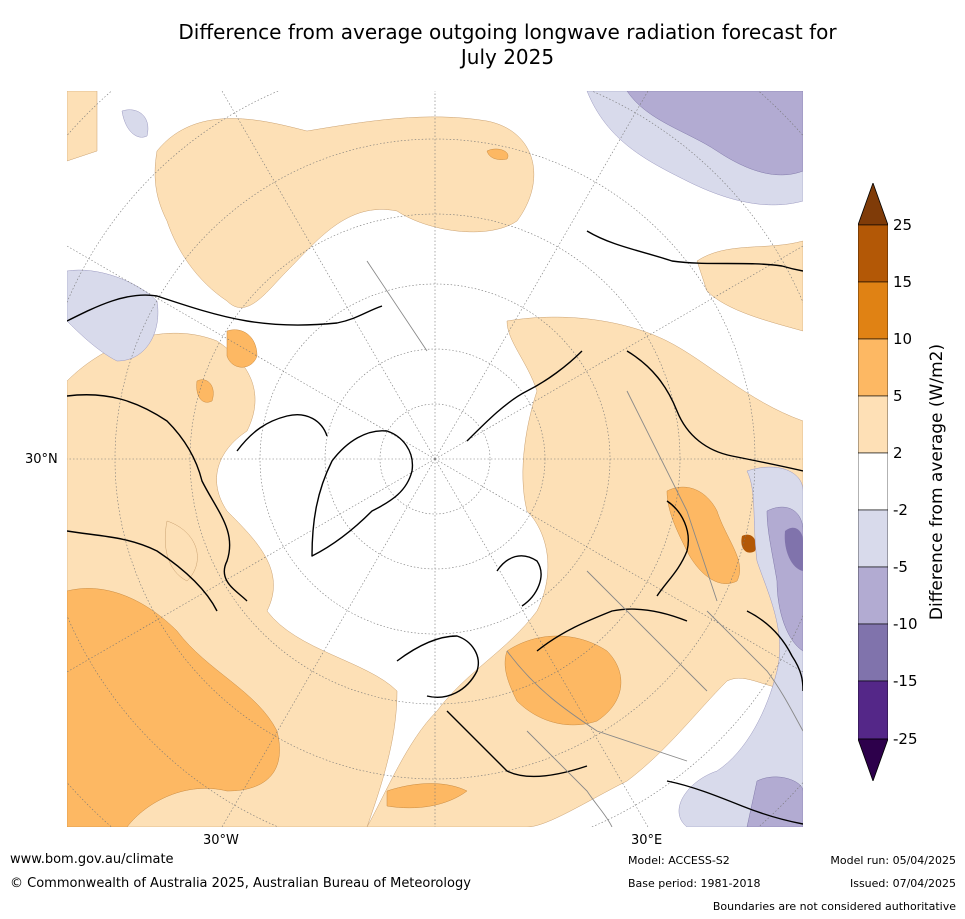  Describe the element at coordinates (507, 57) in the screenshot. I see `title-line-2: July 2025` at that location.